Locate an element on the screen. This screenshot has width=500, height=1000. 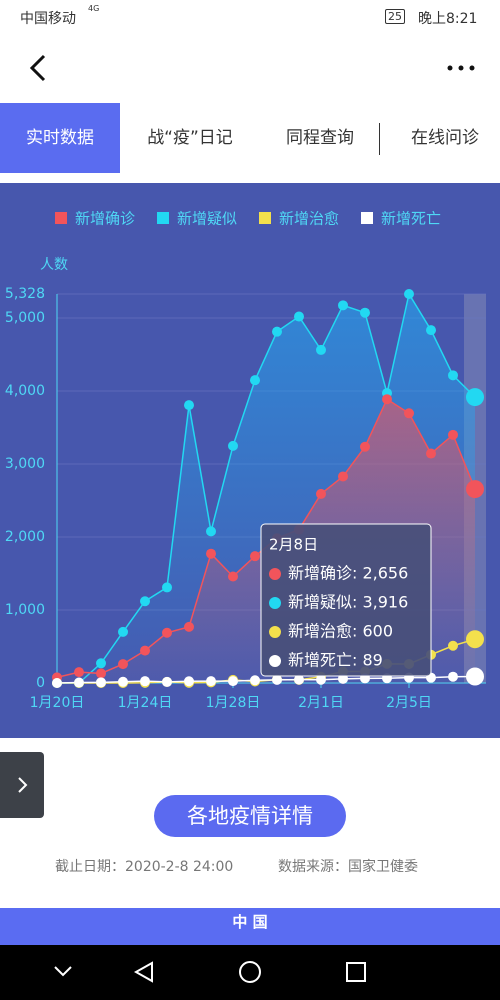
nav-back is located at coordinates (143, 972).